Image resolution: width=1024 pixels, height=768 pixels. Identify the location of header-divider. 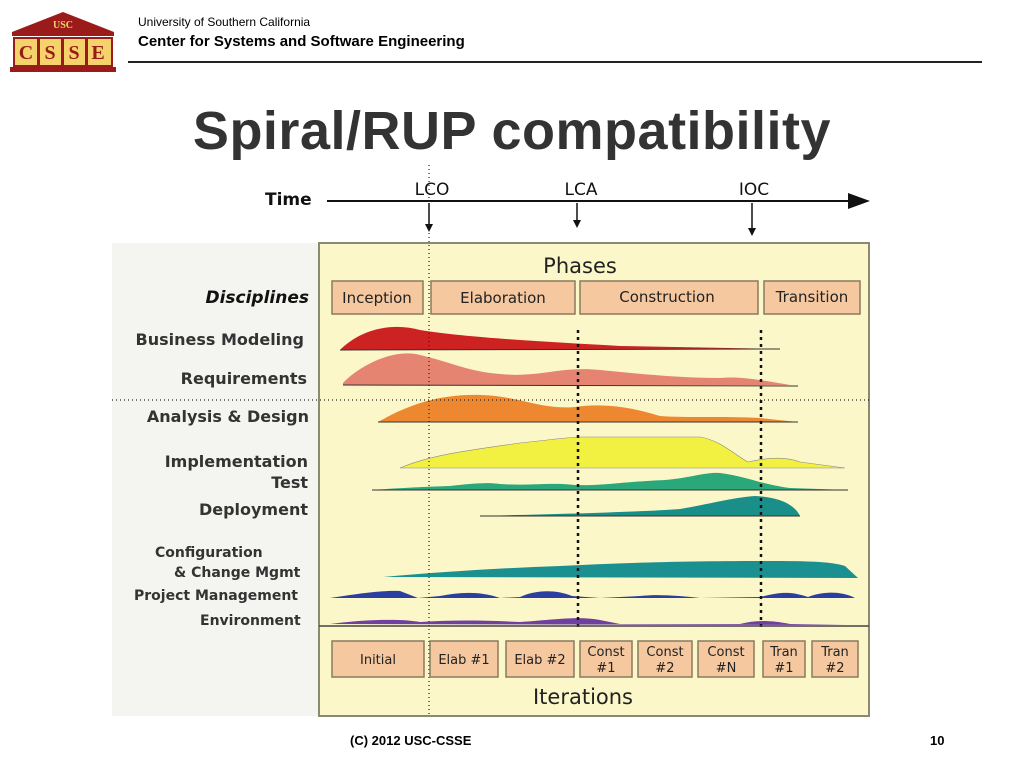
(555, 62).